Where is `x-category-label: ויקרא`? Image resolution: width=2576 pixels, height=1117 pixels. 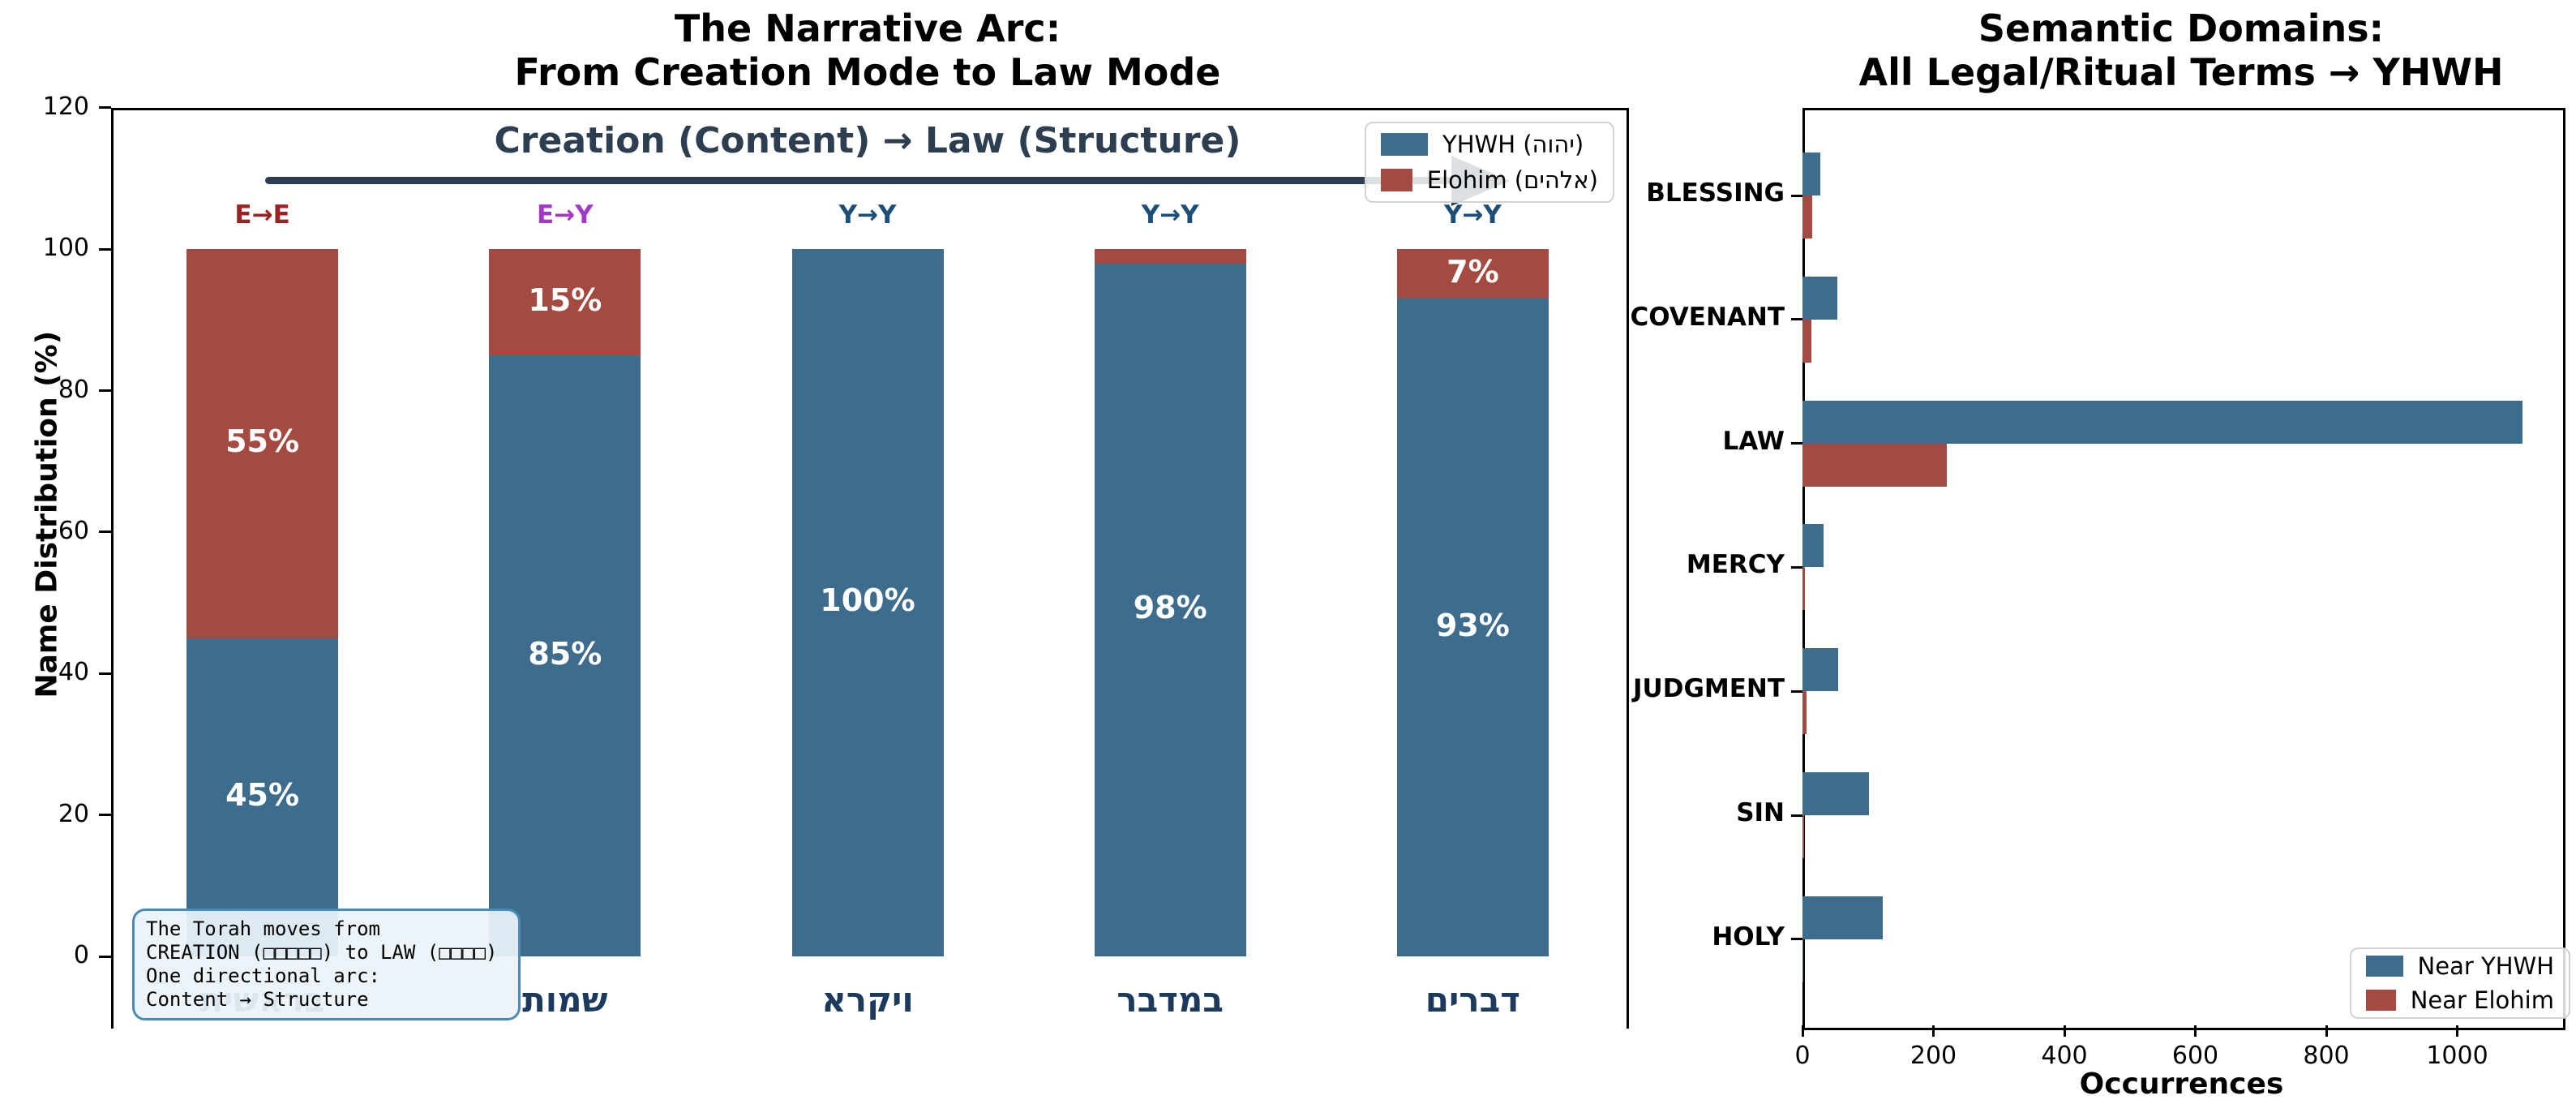
x-category-label: ויקרא is located at coordinates (867, 1000).